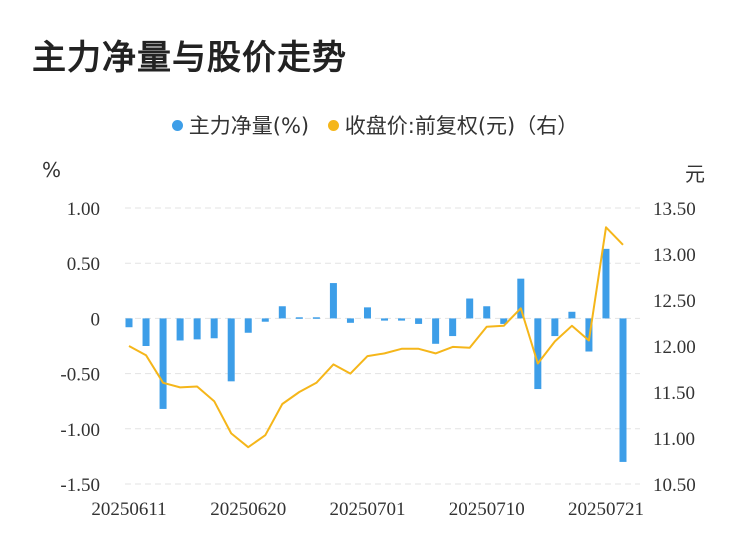  Describe the element at coordinates (461, 126) in the screenshot. I see `legend-label-price: 收盘价:前复权(元)（右）` at that location.